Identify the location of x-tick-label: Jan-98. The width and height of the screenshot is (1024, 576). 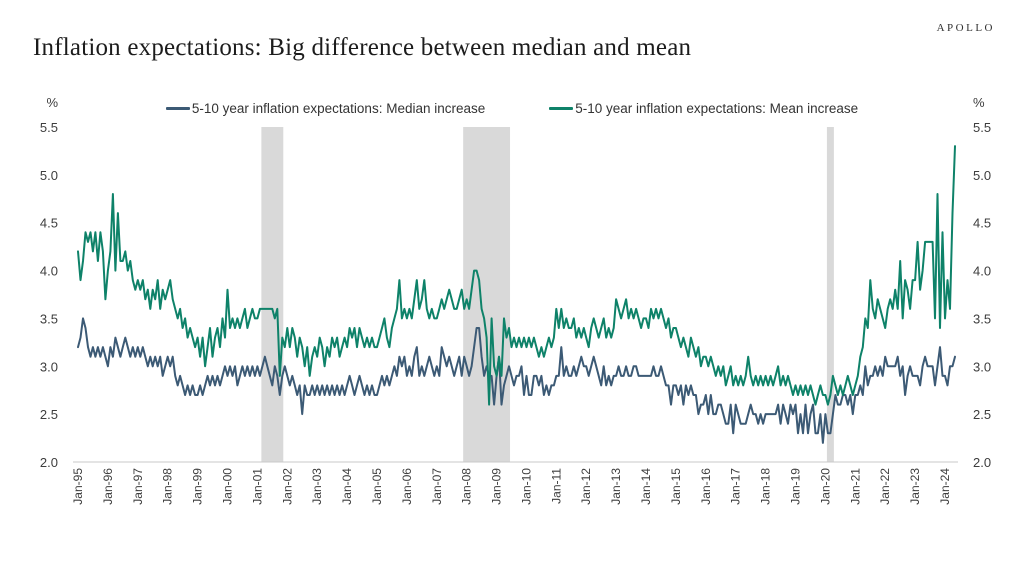
(168, 486).